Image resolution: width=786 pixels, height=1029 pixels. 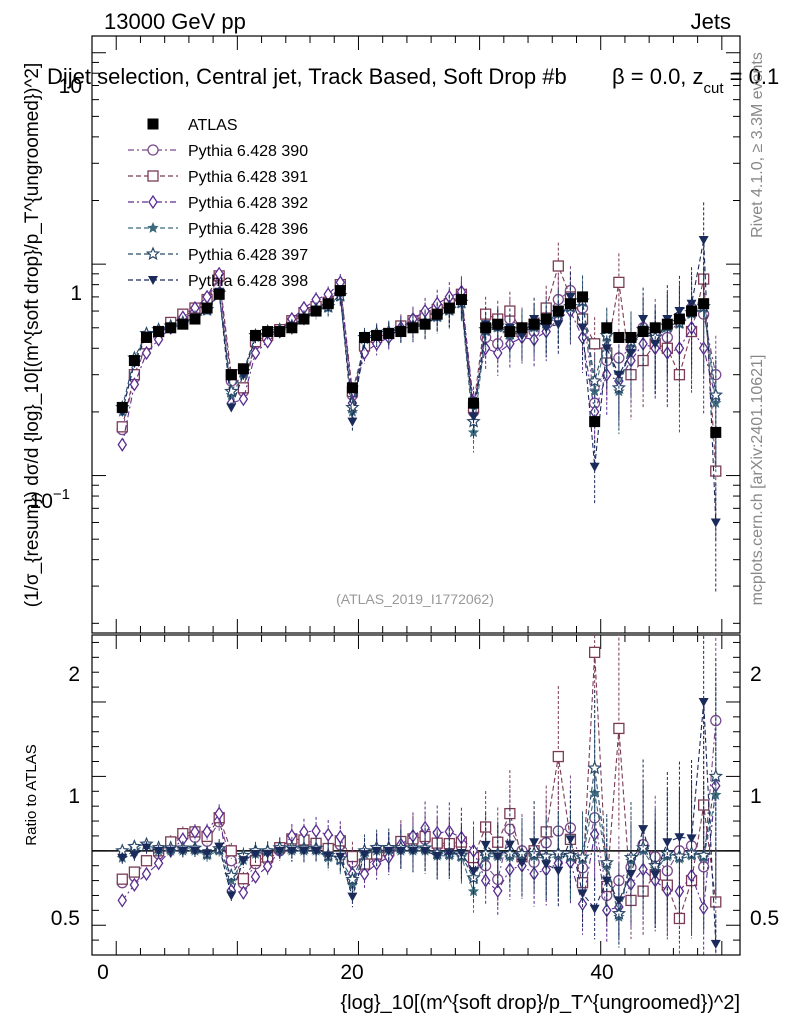 What do you see at coordinates (757, 480) in the screenshot?
I see `mcplots-label: mcplots.cern.ch [arXiv:2401.10621]` at bounding box center [757, 480].